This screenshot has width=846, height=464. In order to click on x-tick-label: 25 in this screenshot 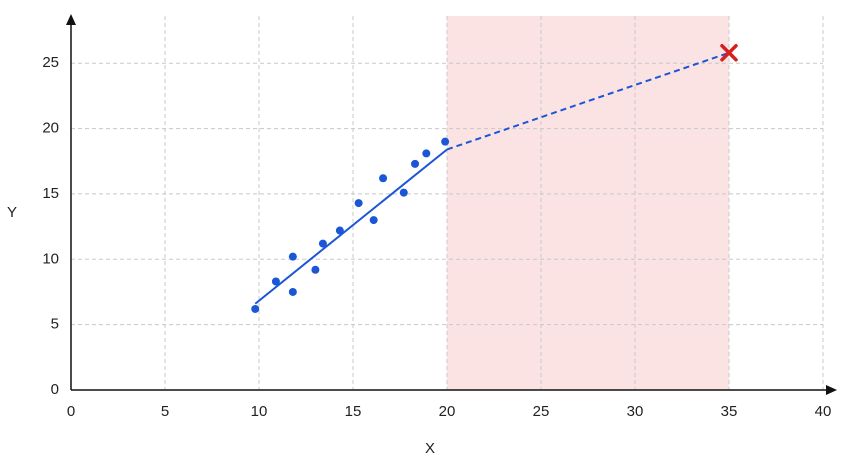, I will do `click(541, 411)`.